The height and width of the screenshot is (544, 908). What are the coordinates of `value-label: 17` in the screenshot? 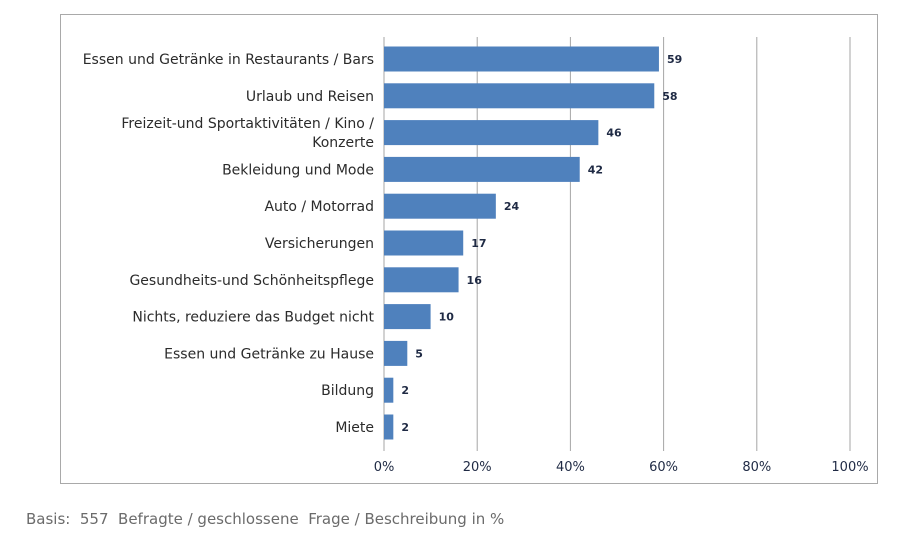 It's located at (478, 243).